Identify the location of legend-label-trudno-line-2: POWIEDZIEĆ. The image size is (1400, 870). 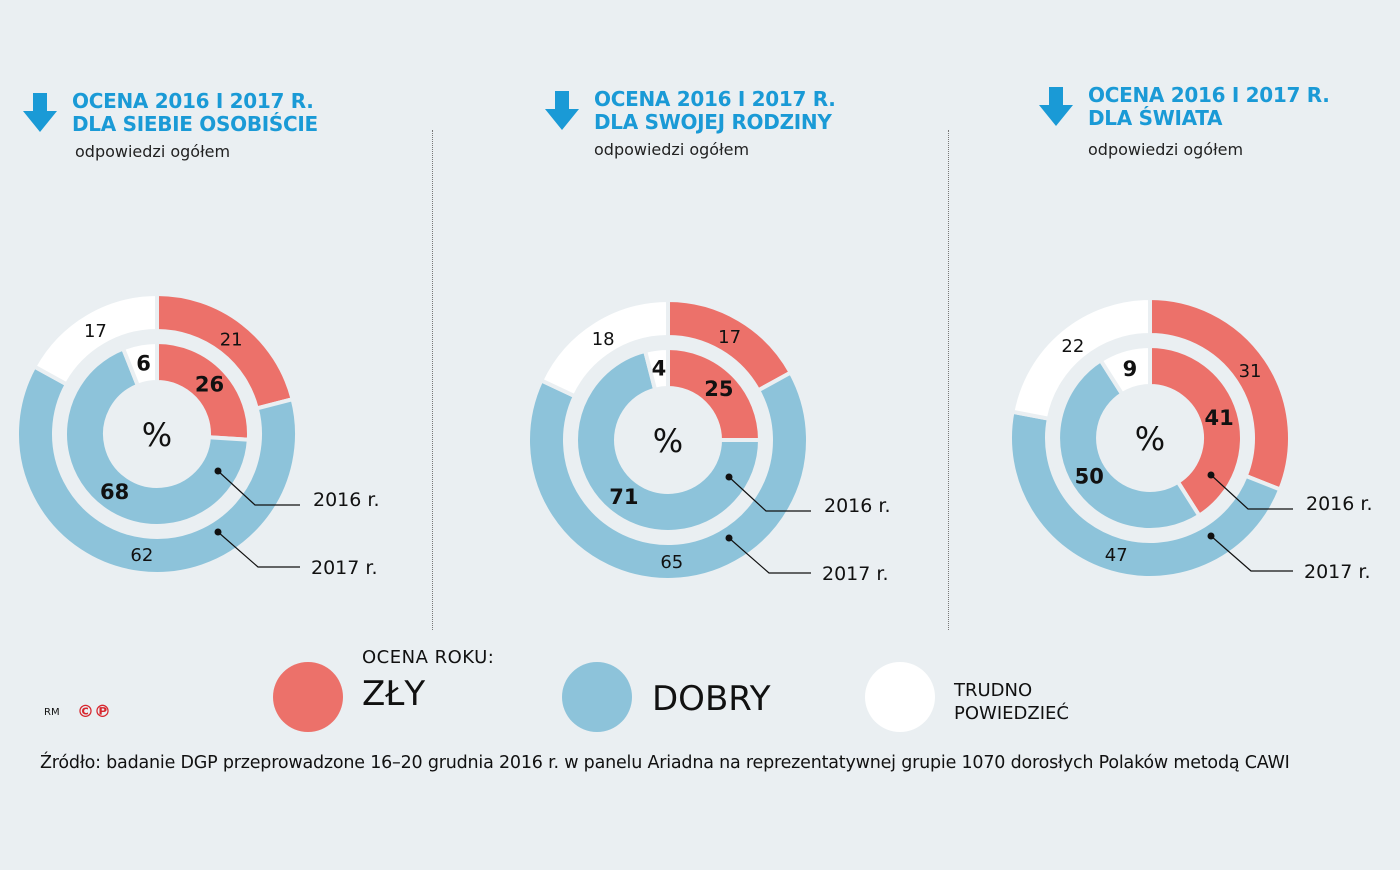
(1011, 713).